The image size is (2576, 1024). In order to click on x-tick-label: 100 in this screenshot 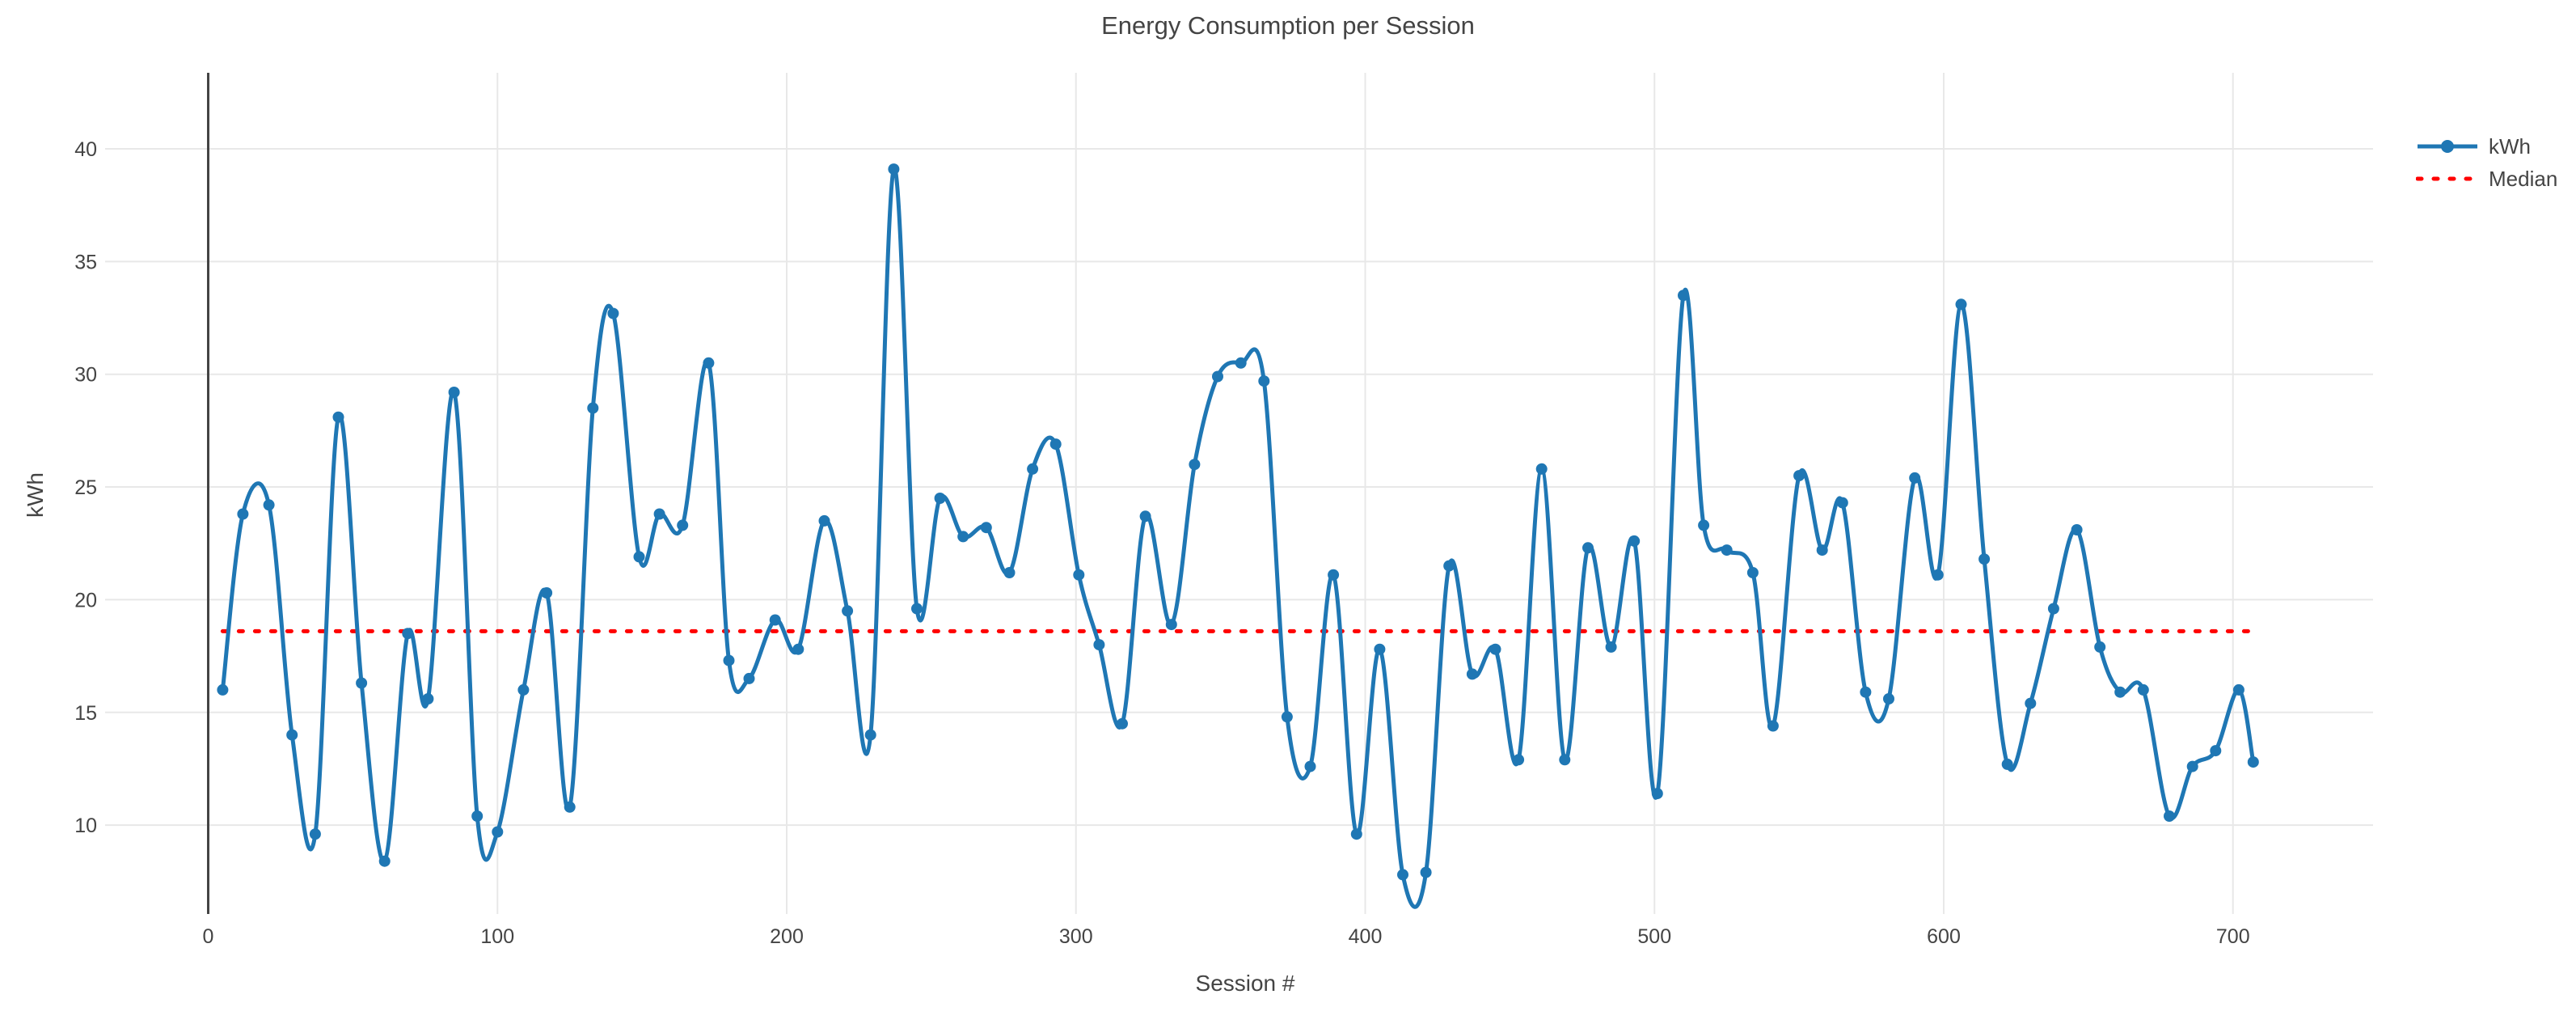, I will do `click(497, 936)`.